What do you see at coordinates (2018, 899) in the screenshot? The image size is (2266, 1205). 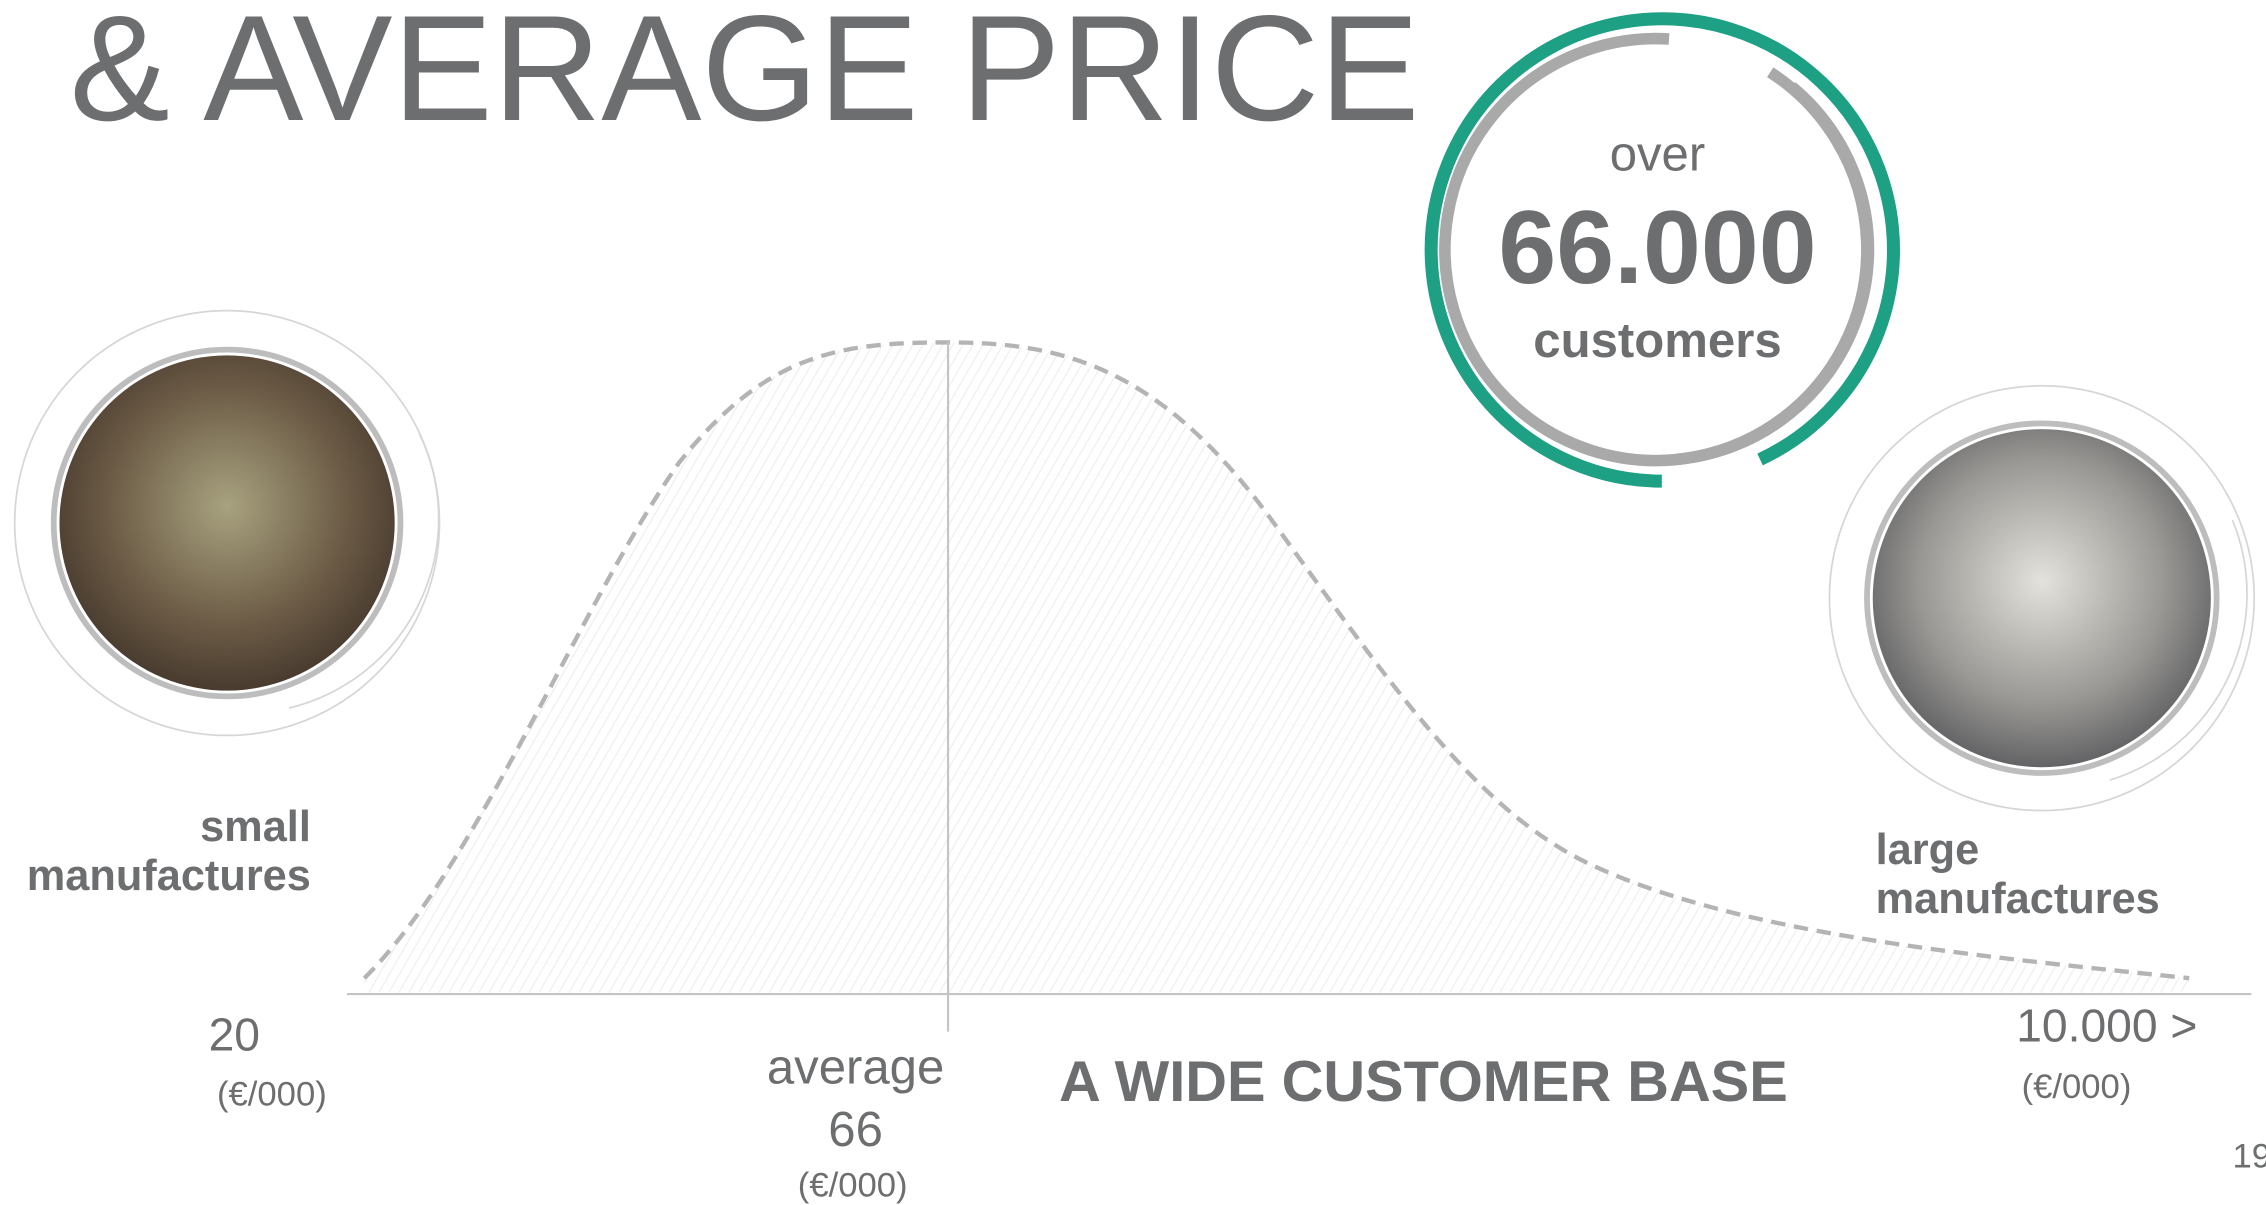 I see `right-label: manufactures` at bounding box center [2018, 899].